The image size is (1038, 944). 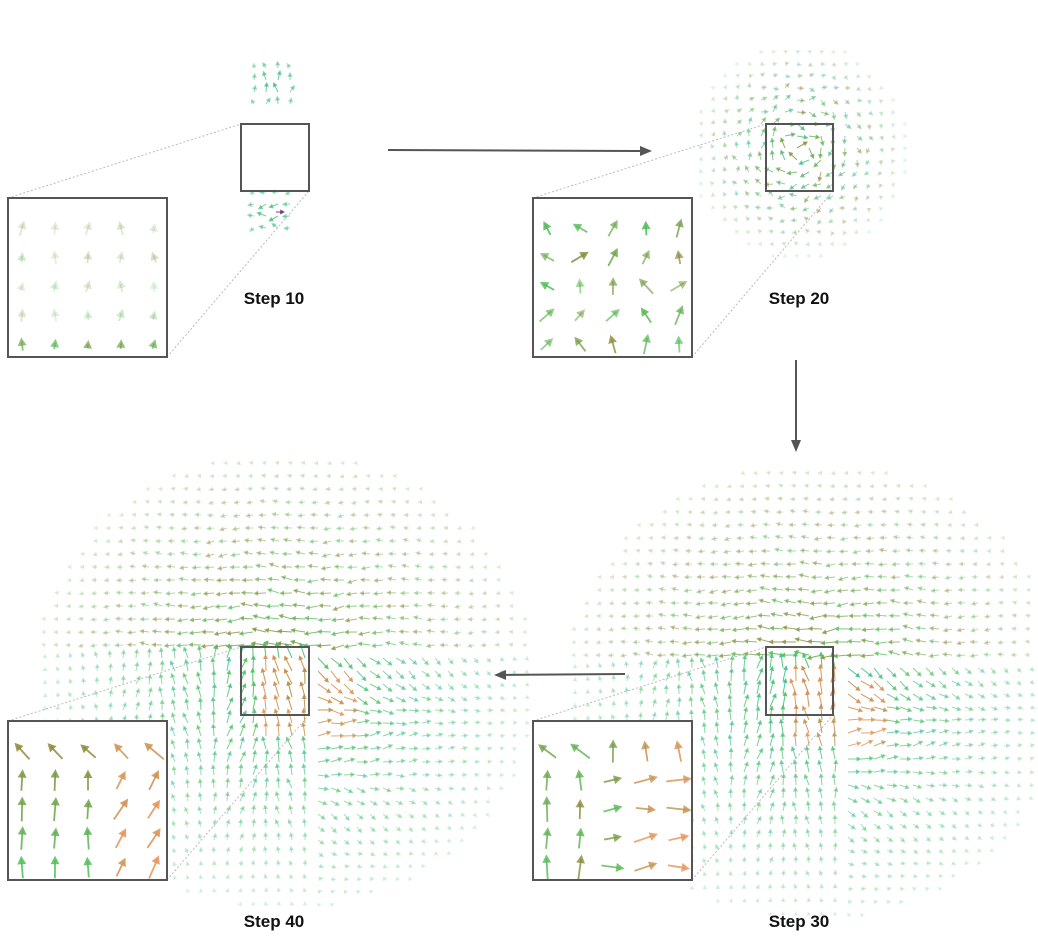 What do you see at coordinates (613, 286) in the screenshot?
I see `step-20-inset-vectors` at bounding box center [613, 286].